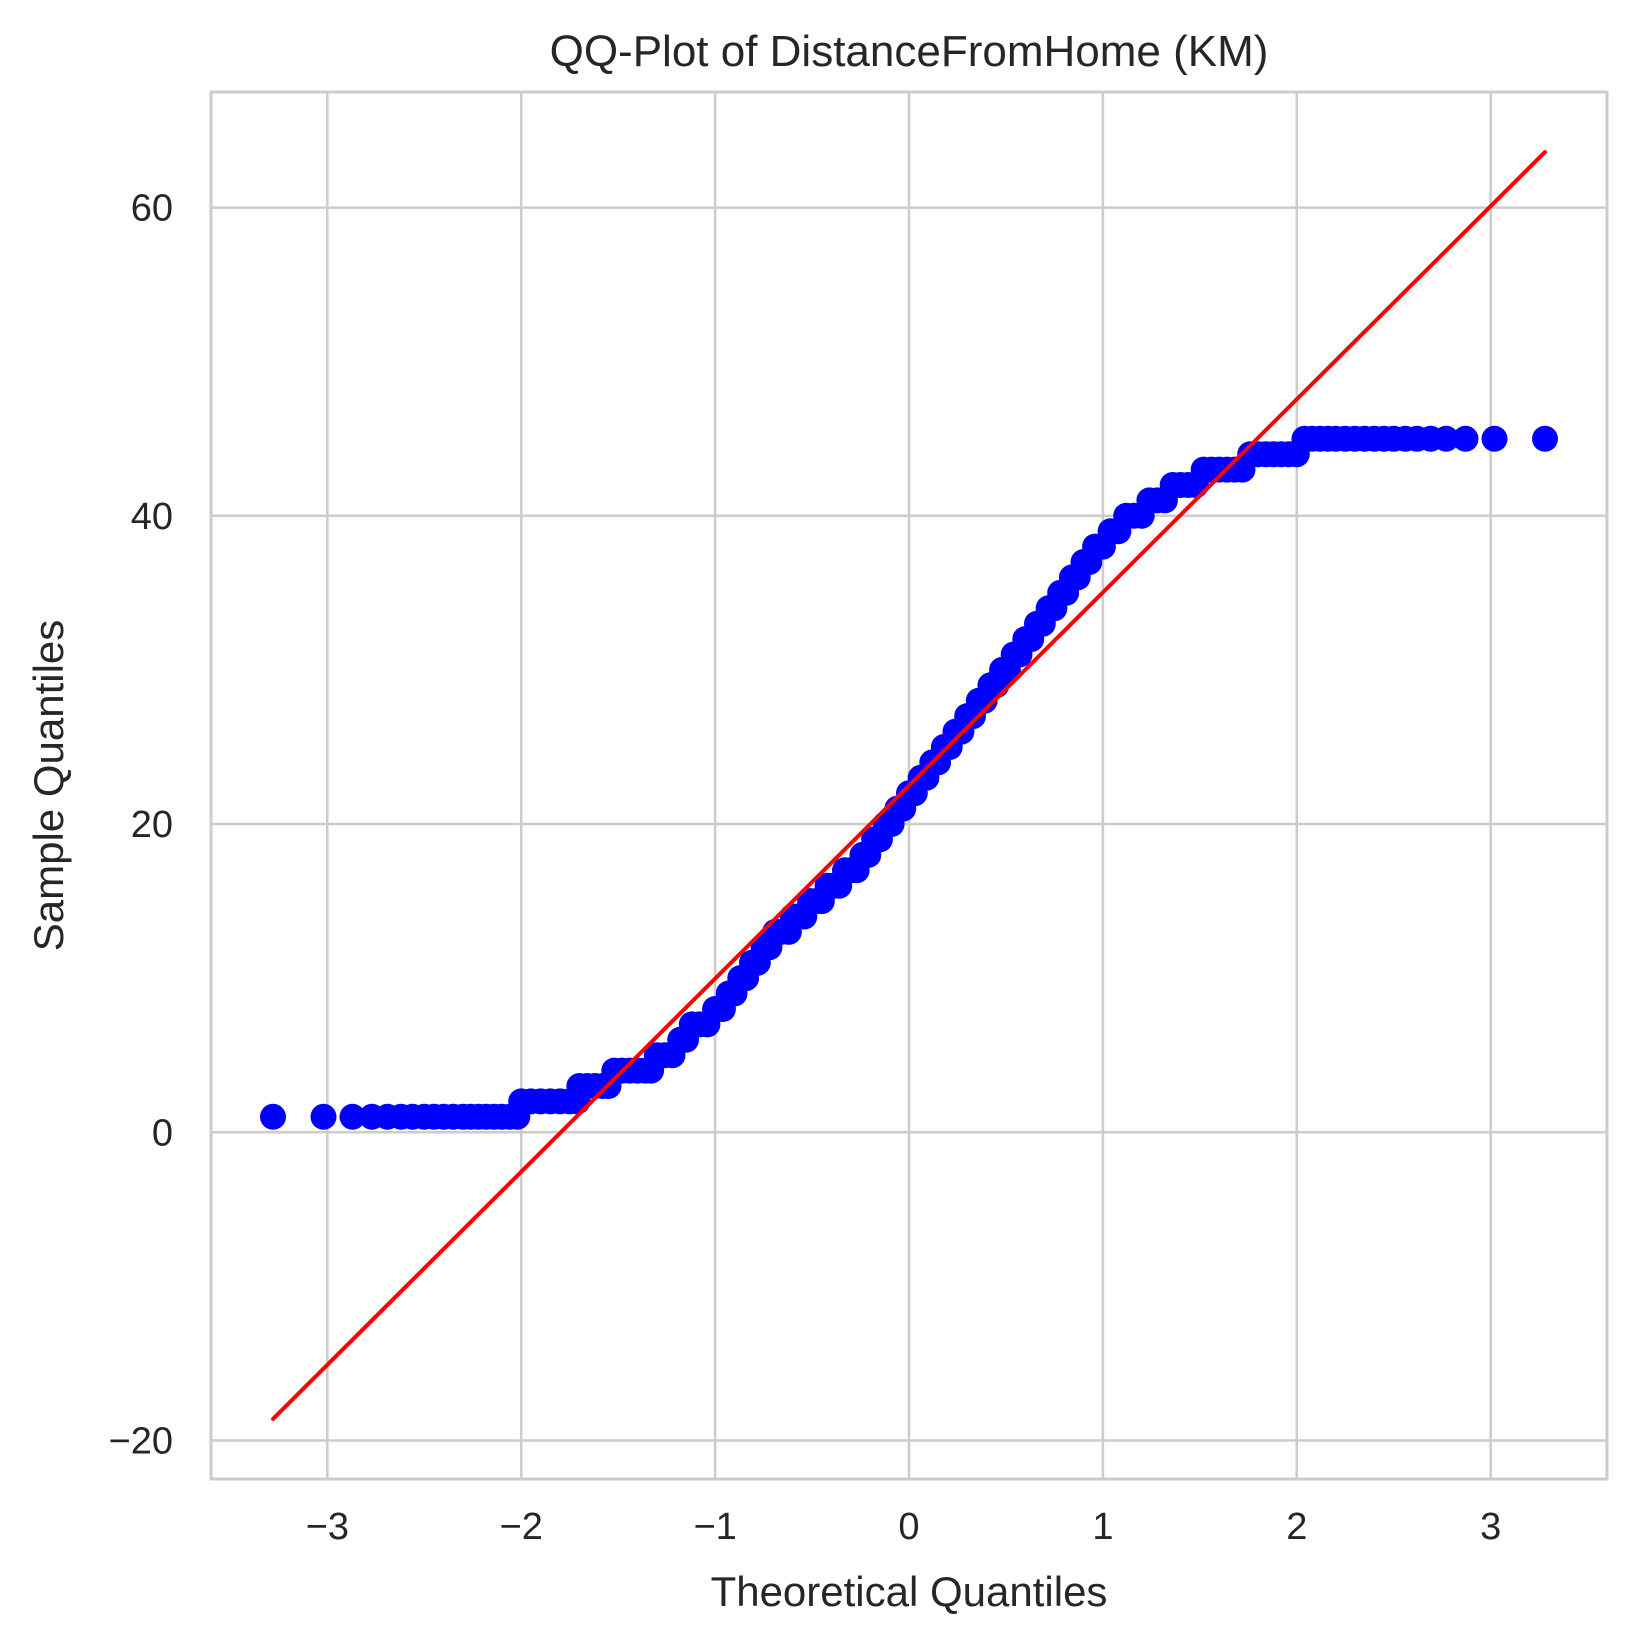 This screenshot has width=1635, height=1651. I want to click on y-tick-label: 40, so click(152, 517).